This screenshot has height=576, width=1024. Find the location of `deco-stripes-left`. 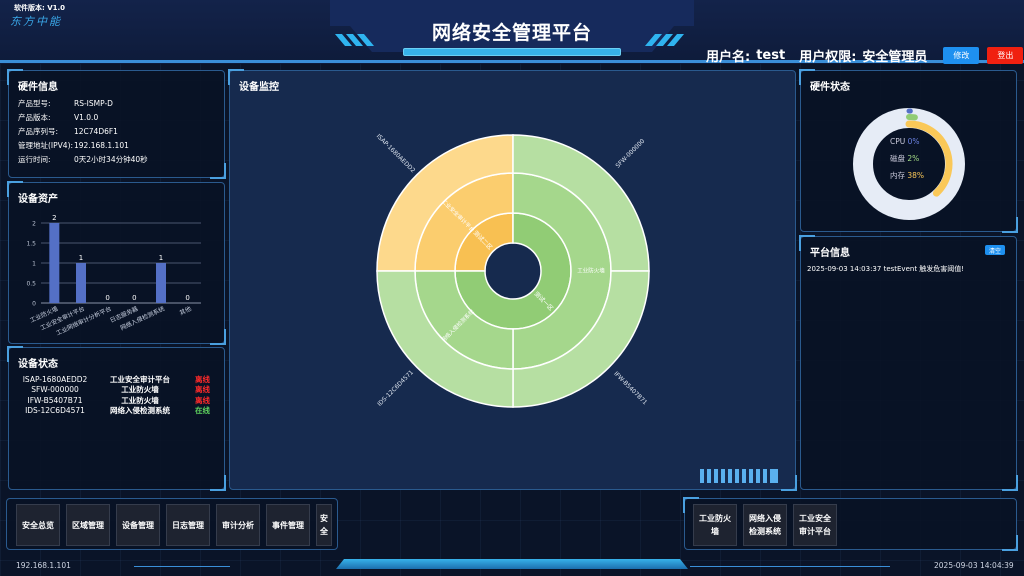

deco-stripes-left is located at coordinates (354, 40).